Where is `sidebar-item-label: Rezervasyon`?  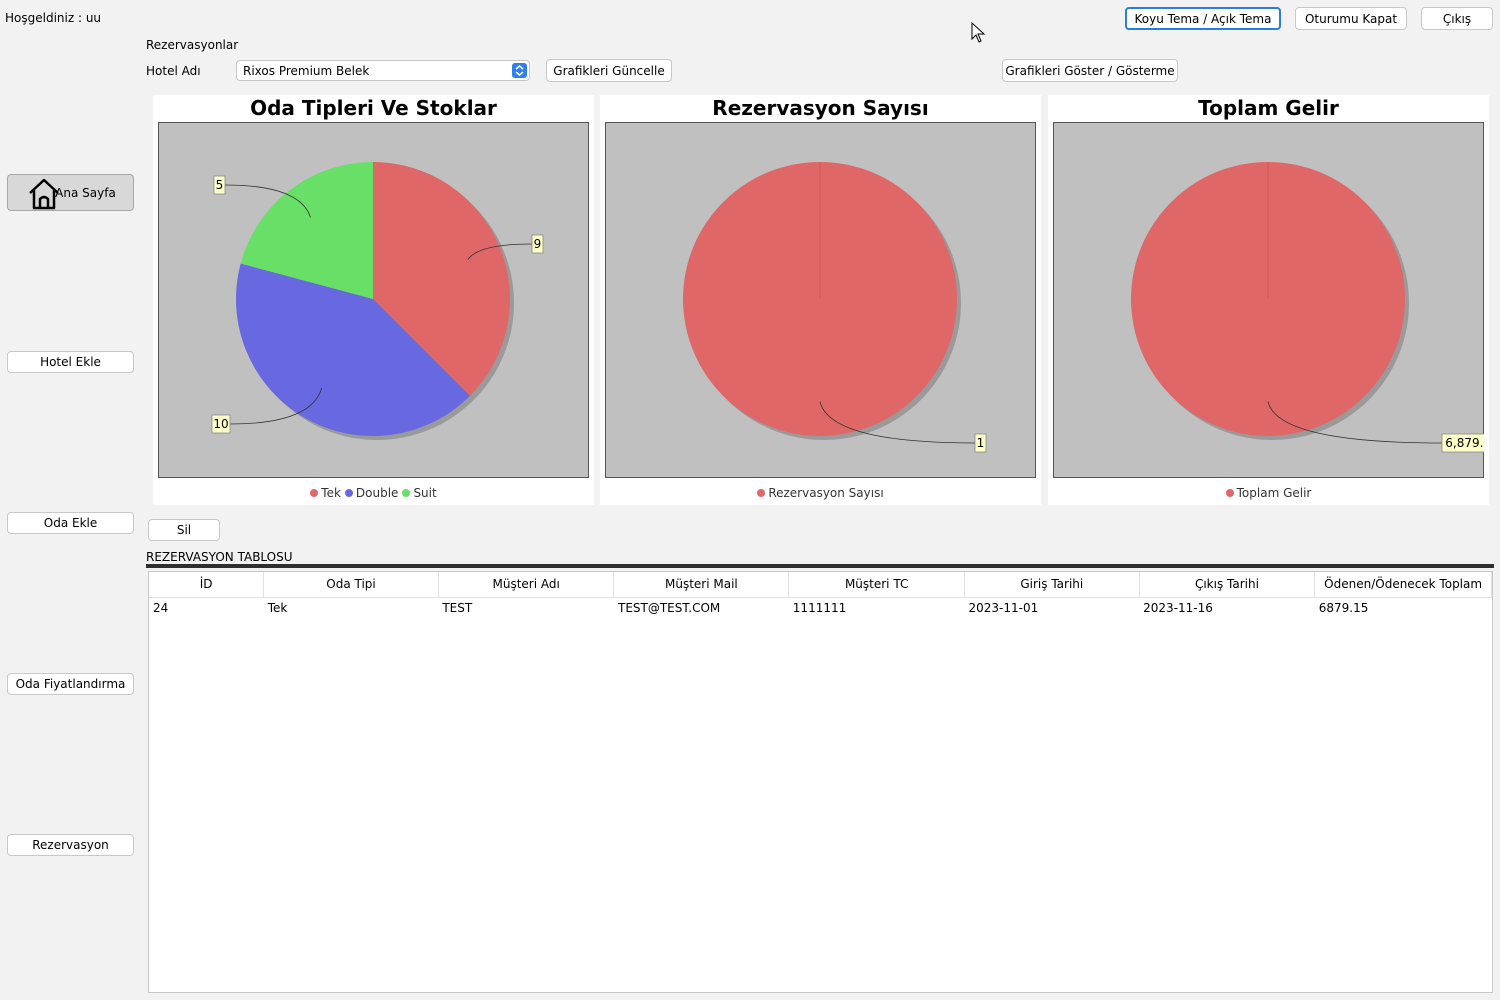
sidebar-item-label: Rezervasyon is located at coordinates (70, 845).